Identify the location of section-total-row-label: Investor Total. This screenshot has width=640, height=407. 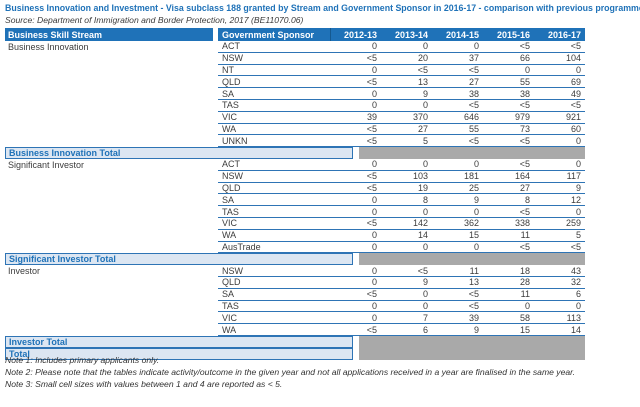
(179, 341).